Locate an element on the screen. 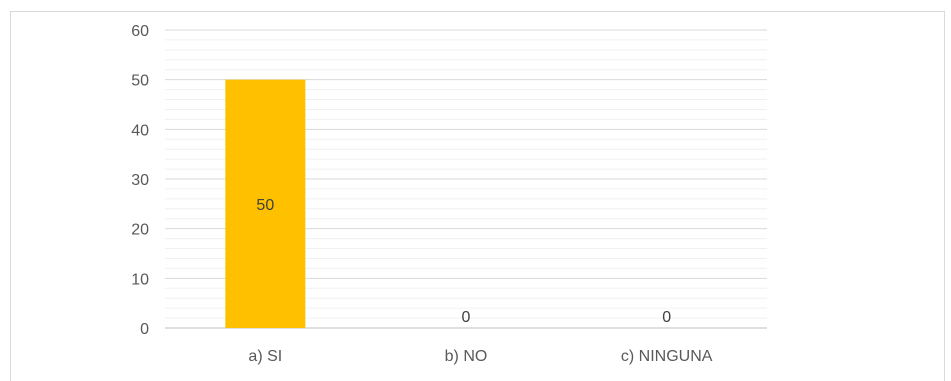  data-label: 50 is located at coordinates (265, 205).